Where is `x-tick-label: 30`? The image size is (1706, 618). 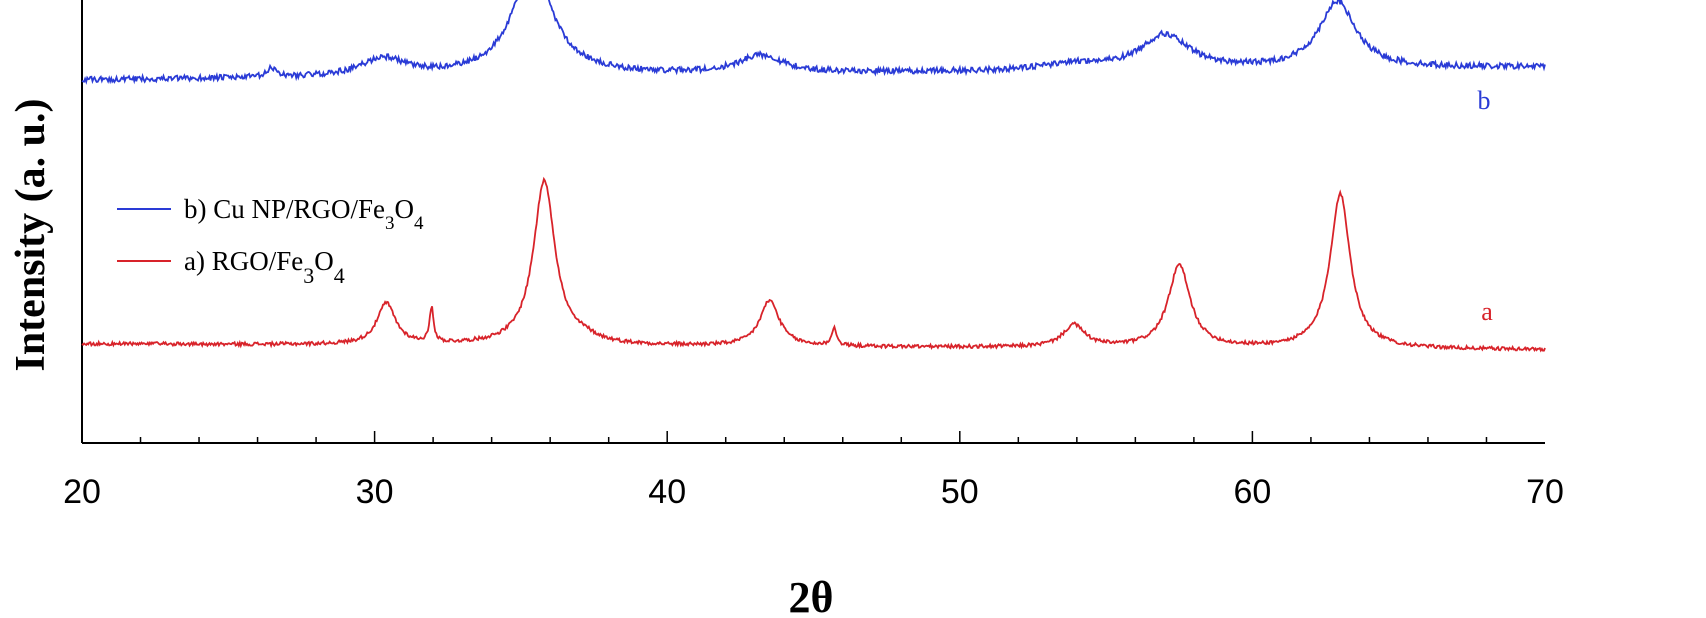 x-tick-label: 30 is located at coordinates (375, 492).